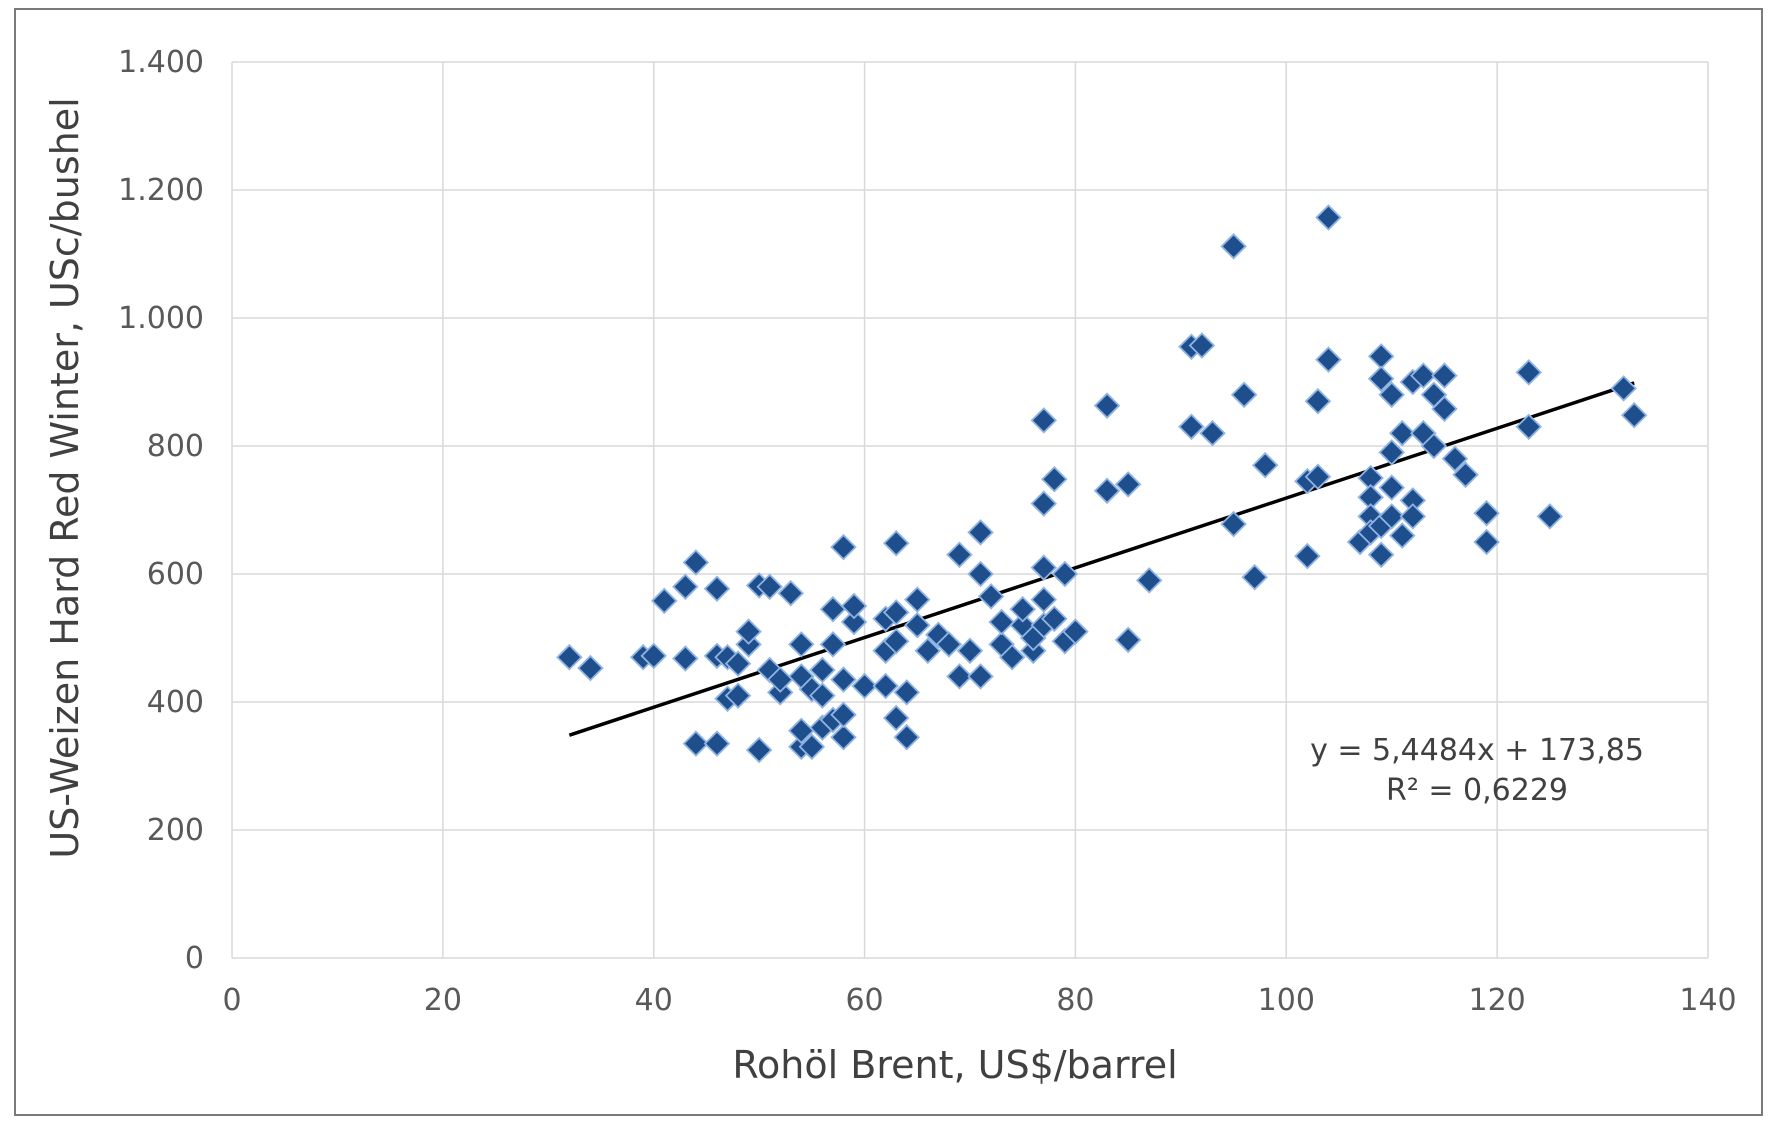  Describe the element at coordinates (194, 958) in the screenshot. I see `y-tick-label: 0` at that location.